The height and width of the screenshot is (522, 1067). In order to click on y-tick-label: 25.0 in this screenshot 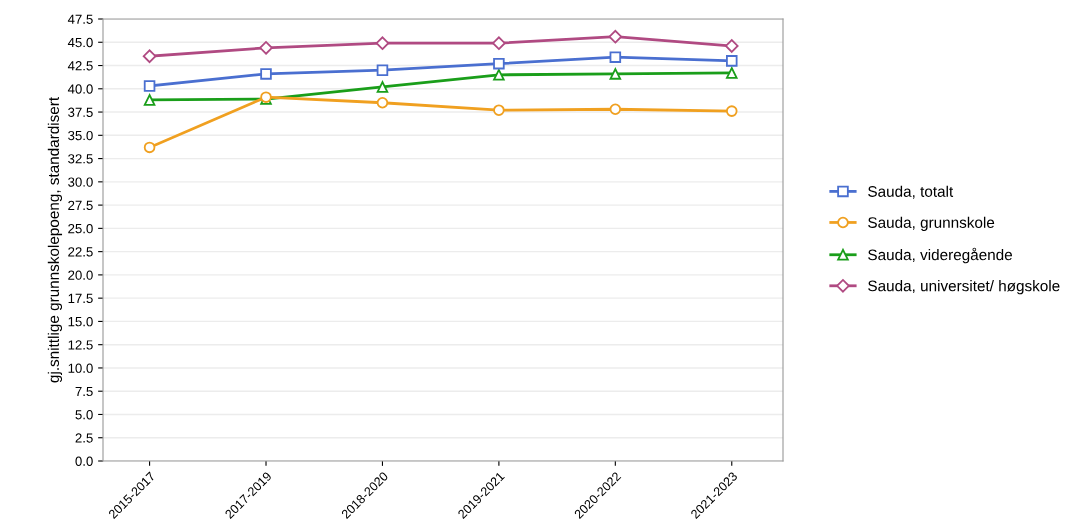, I will do `click(80, 228)`.